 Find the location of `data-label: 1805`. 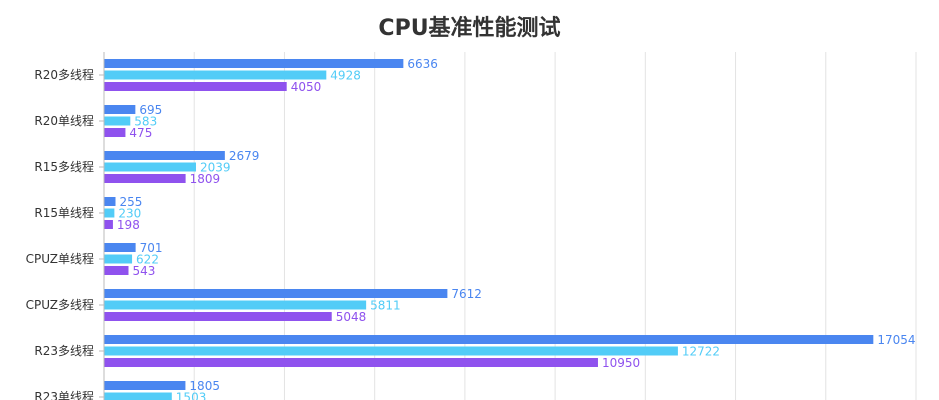

data-label: 1805 is located at coordinates (204, 386).